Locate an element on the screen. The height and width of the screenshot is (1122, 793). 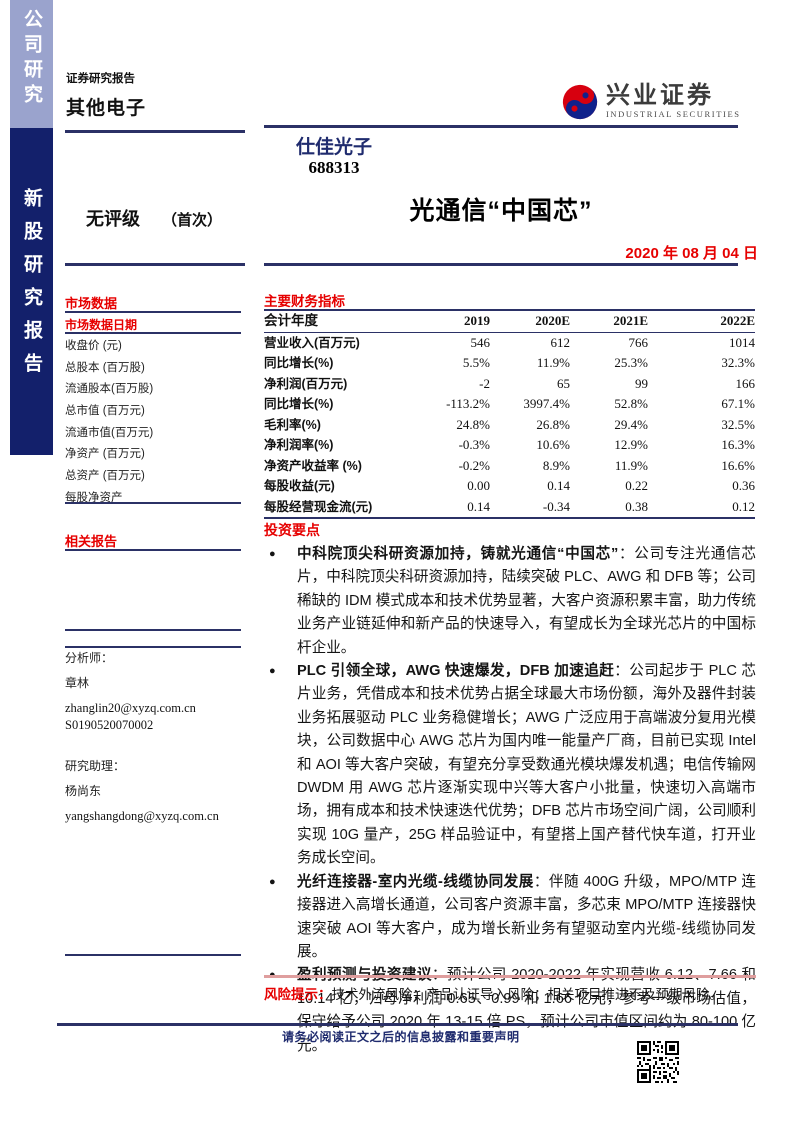
market-data-row: 流通市值(百万元) is located at coordinates (109, 432).